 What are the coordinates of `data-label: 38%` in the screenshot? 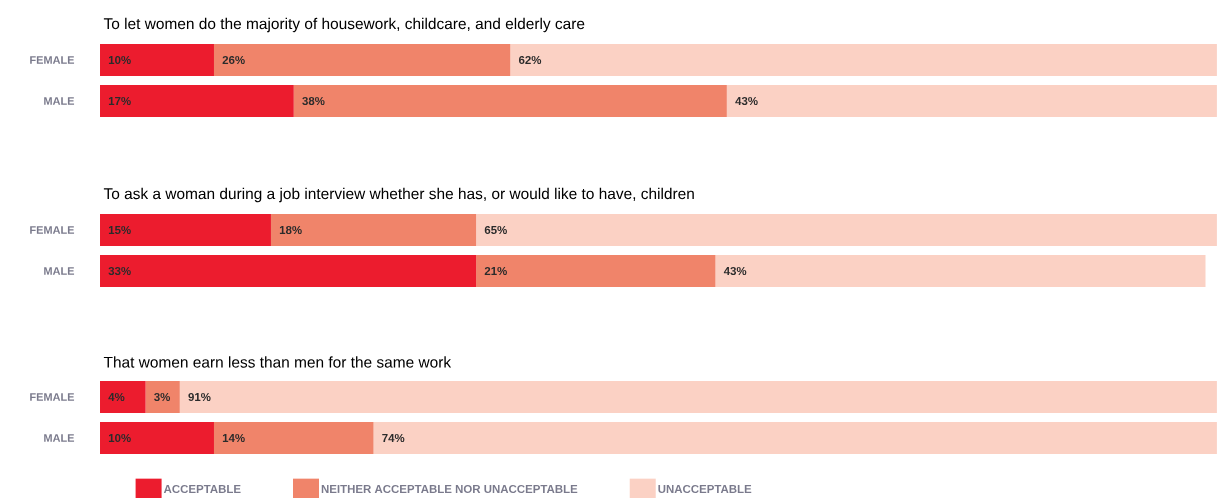 It's located at (313, 101).